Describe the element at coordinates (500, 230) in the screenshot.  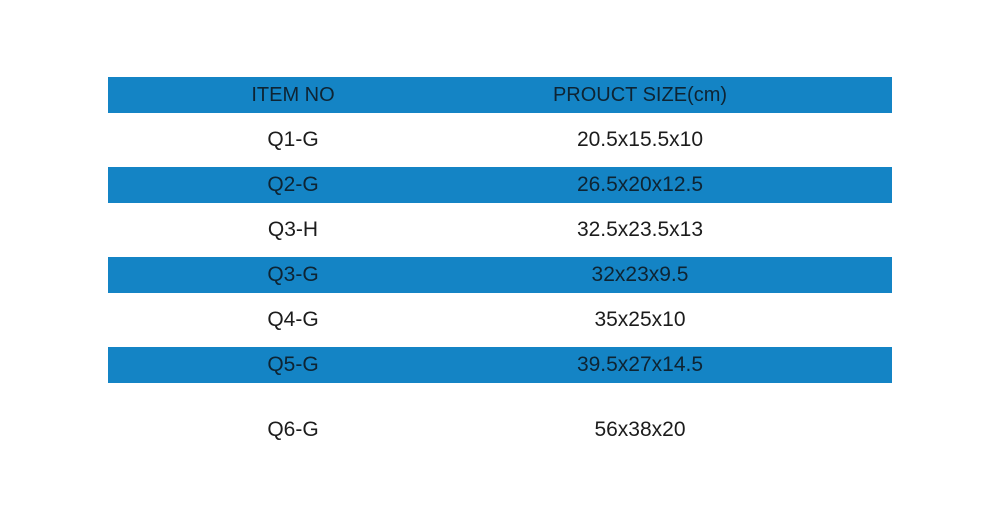
I see `table-row: Q3-H 32.5x23.5x13` at that location.